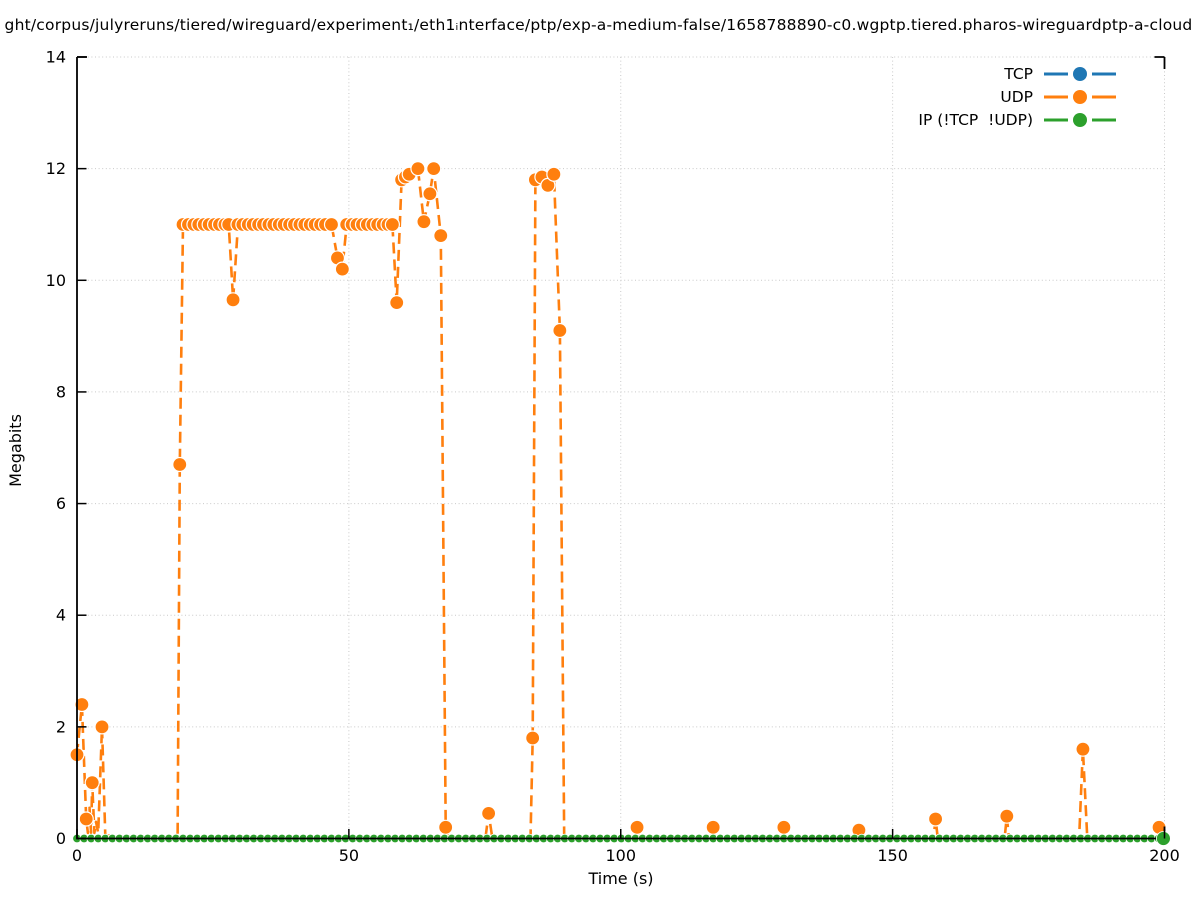 The image size is (1197, 900). I want to click on x-tick-label: 0, so click(77, 855).